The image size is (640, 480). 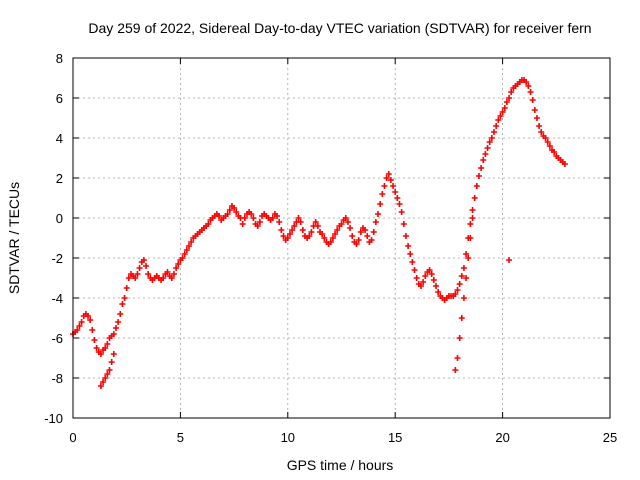 I want to click on y-tick-label: 2, so click(x=59, y=178).